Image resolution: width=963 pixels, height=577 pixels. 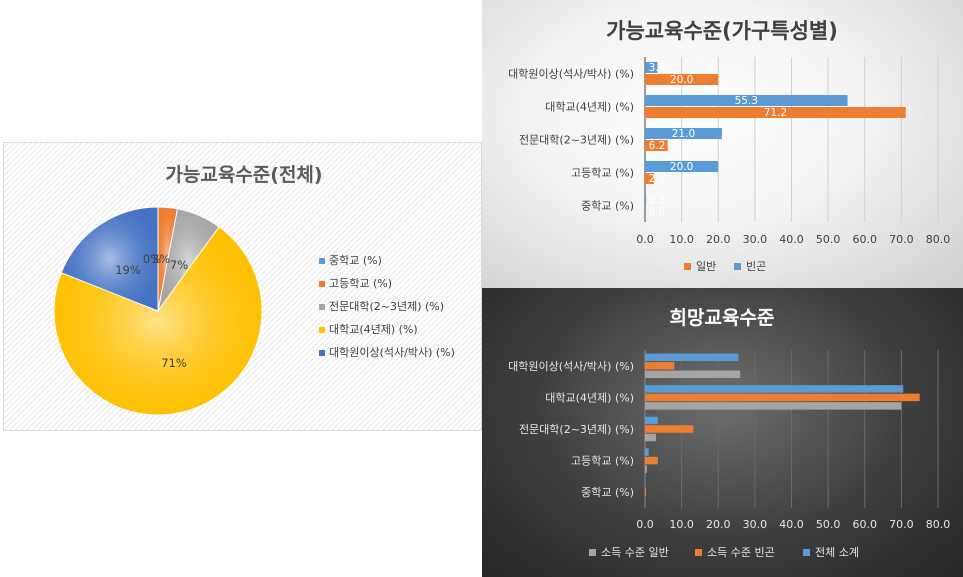 I want to click on bar-data-label: 6.2, so click(x=657, y=146).